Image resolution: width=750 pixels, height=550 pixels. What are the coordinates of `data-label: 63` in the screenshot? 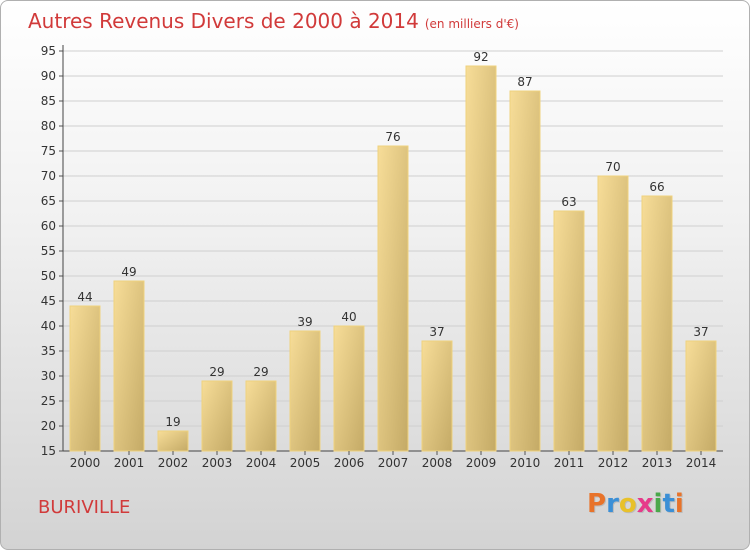 It's located at (568, 202).